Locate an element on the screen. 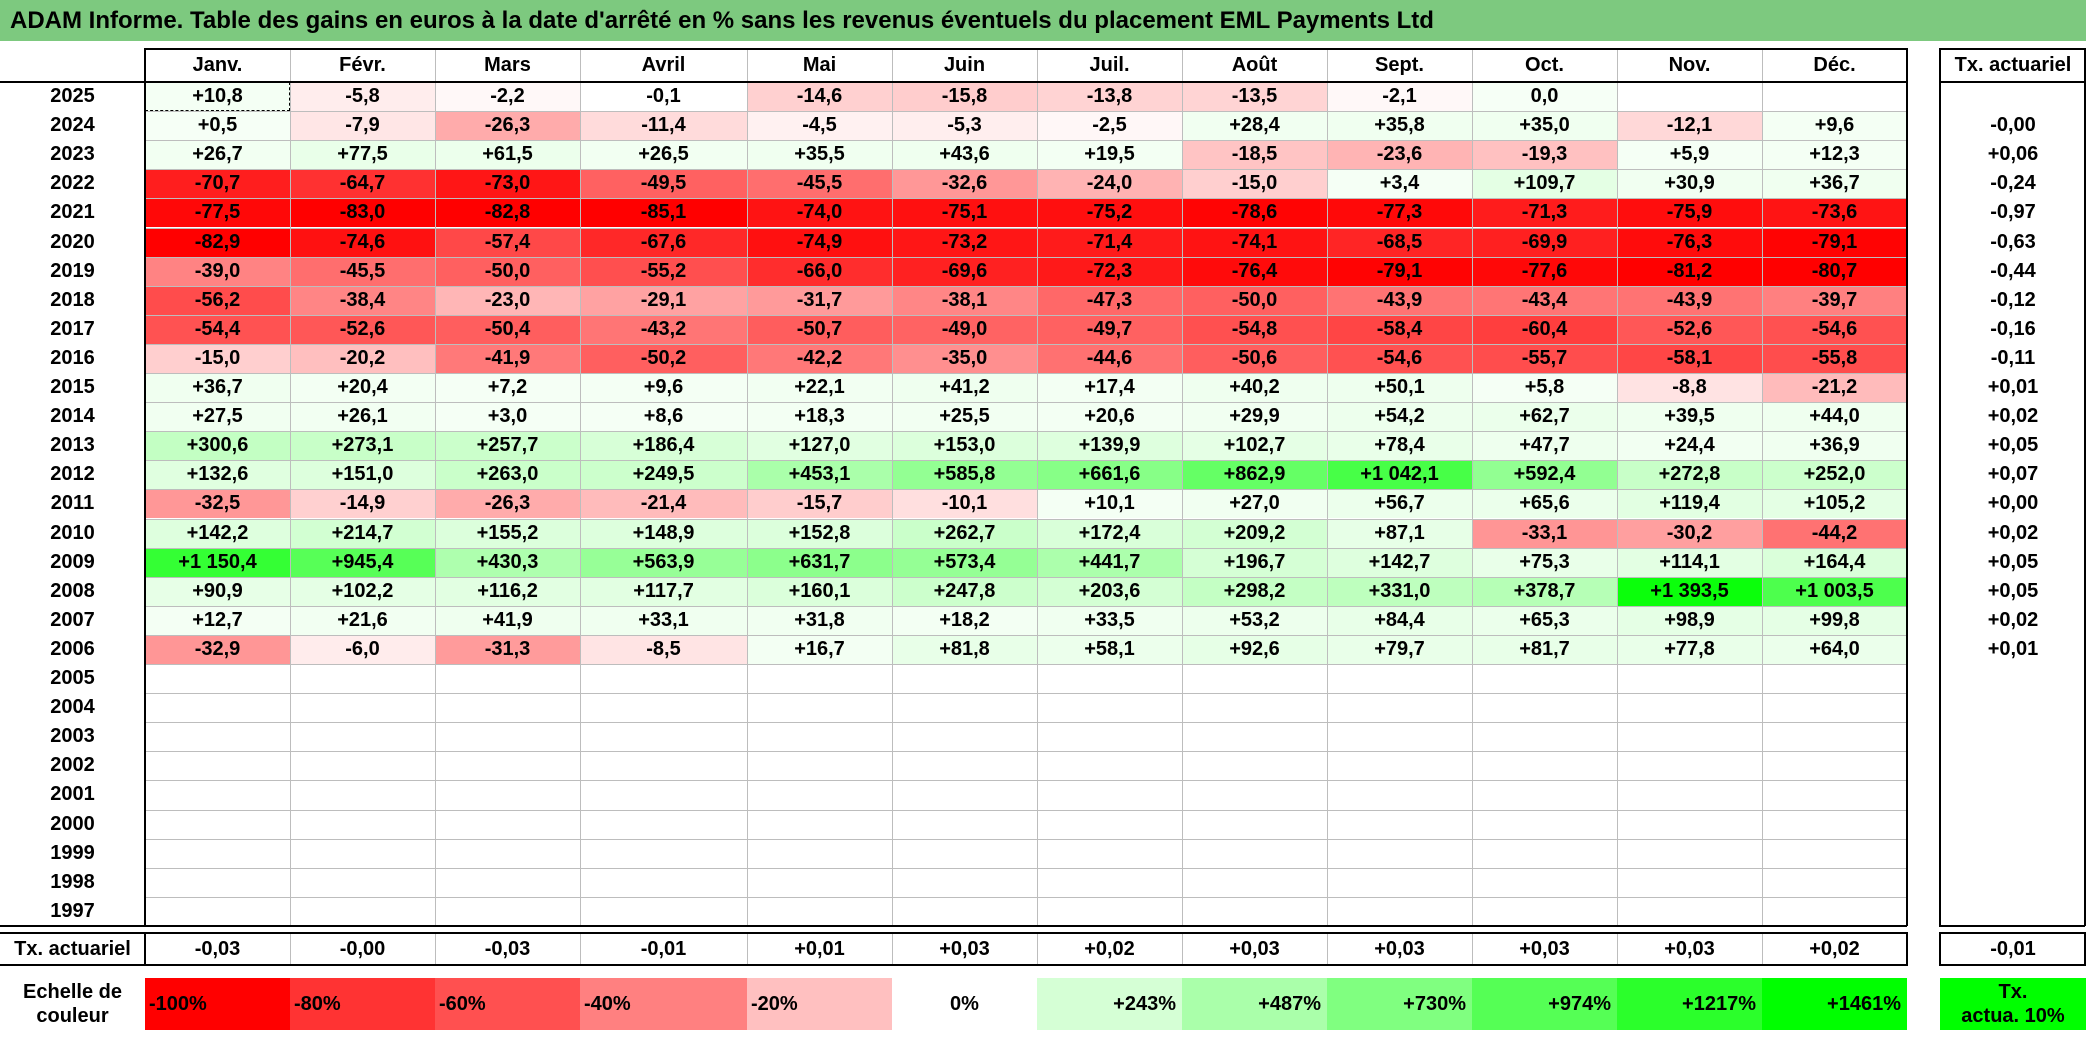 The height and width of the screenshot is (1037, 2086). heatmap-cell: +148,9 is located at coordinates (663, 533).